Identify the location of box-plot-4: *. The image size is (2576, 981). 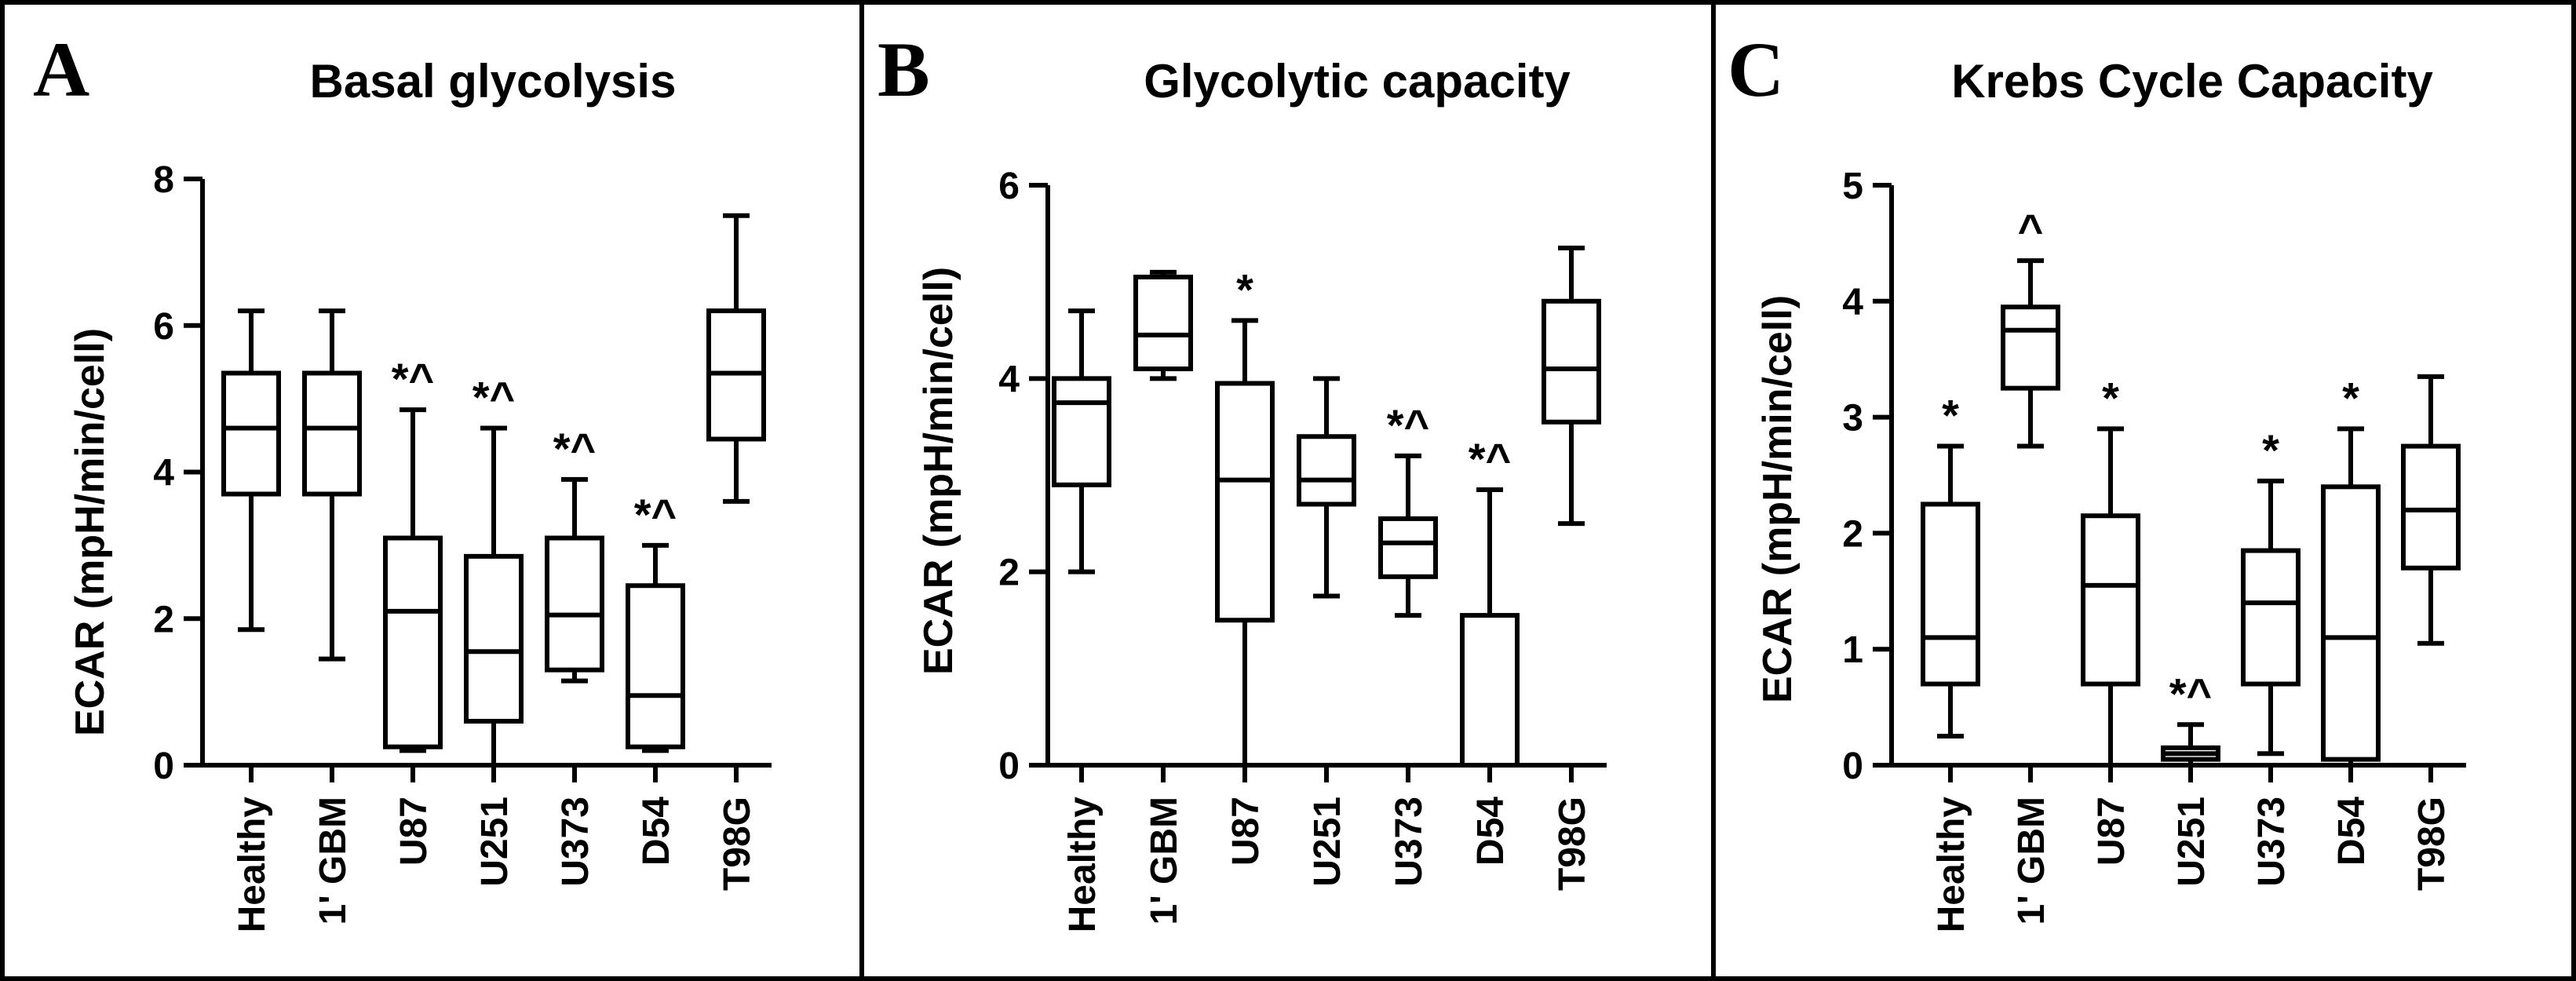
(2271, 591).